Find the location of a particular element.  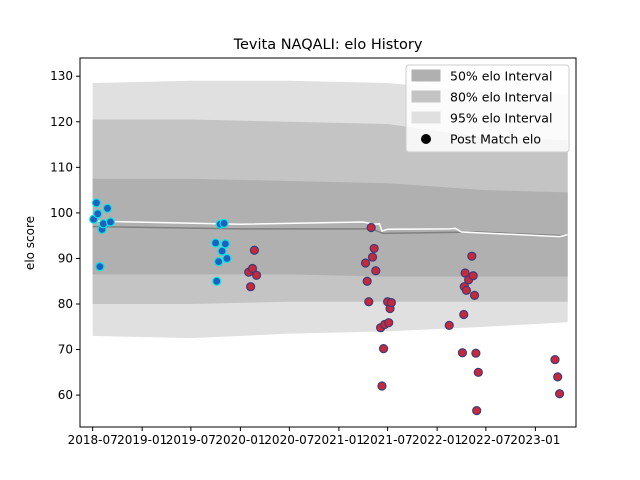

y-tick-label: 110 is located at coordinates (61, 167).